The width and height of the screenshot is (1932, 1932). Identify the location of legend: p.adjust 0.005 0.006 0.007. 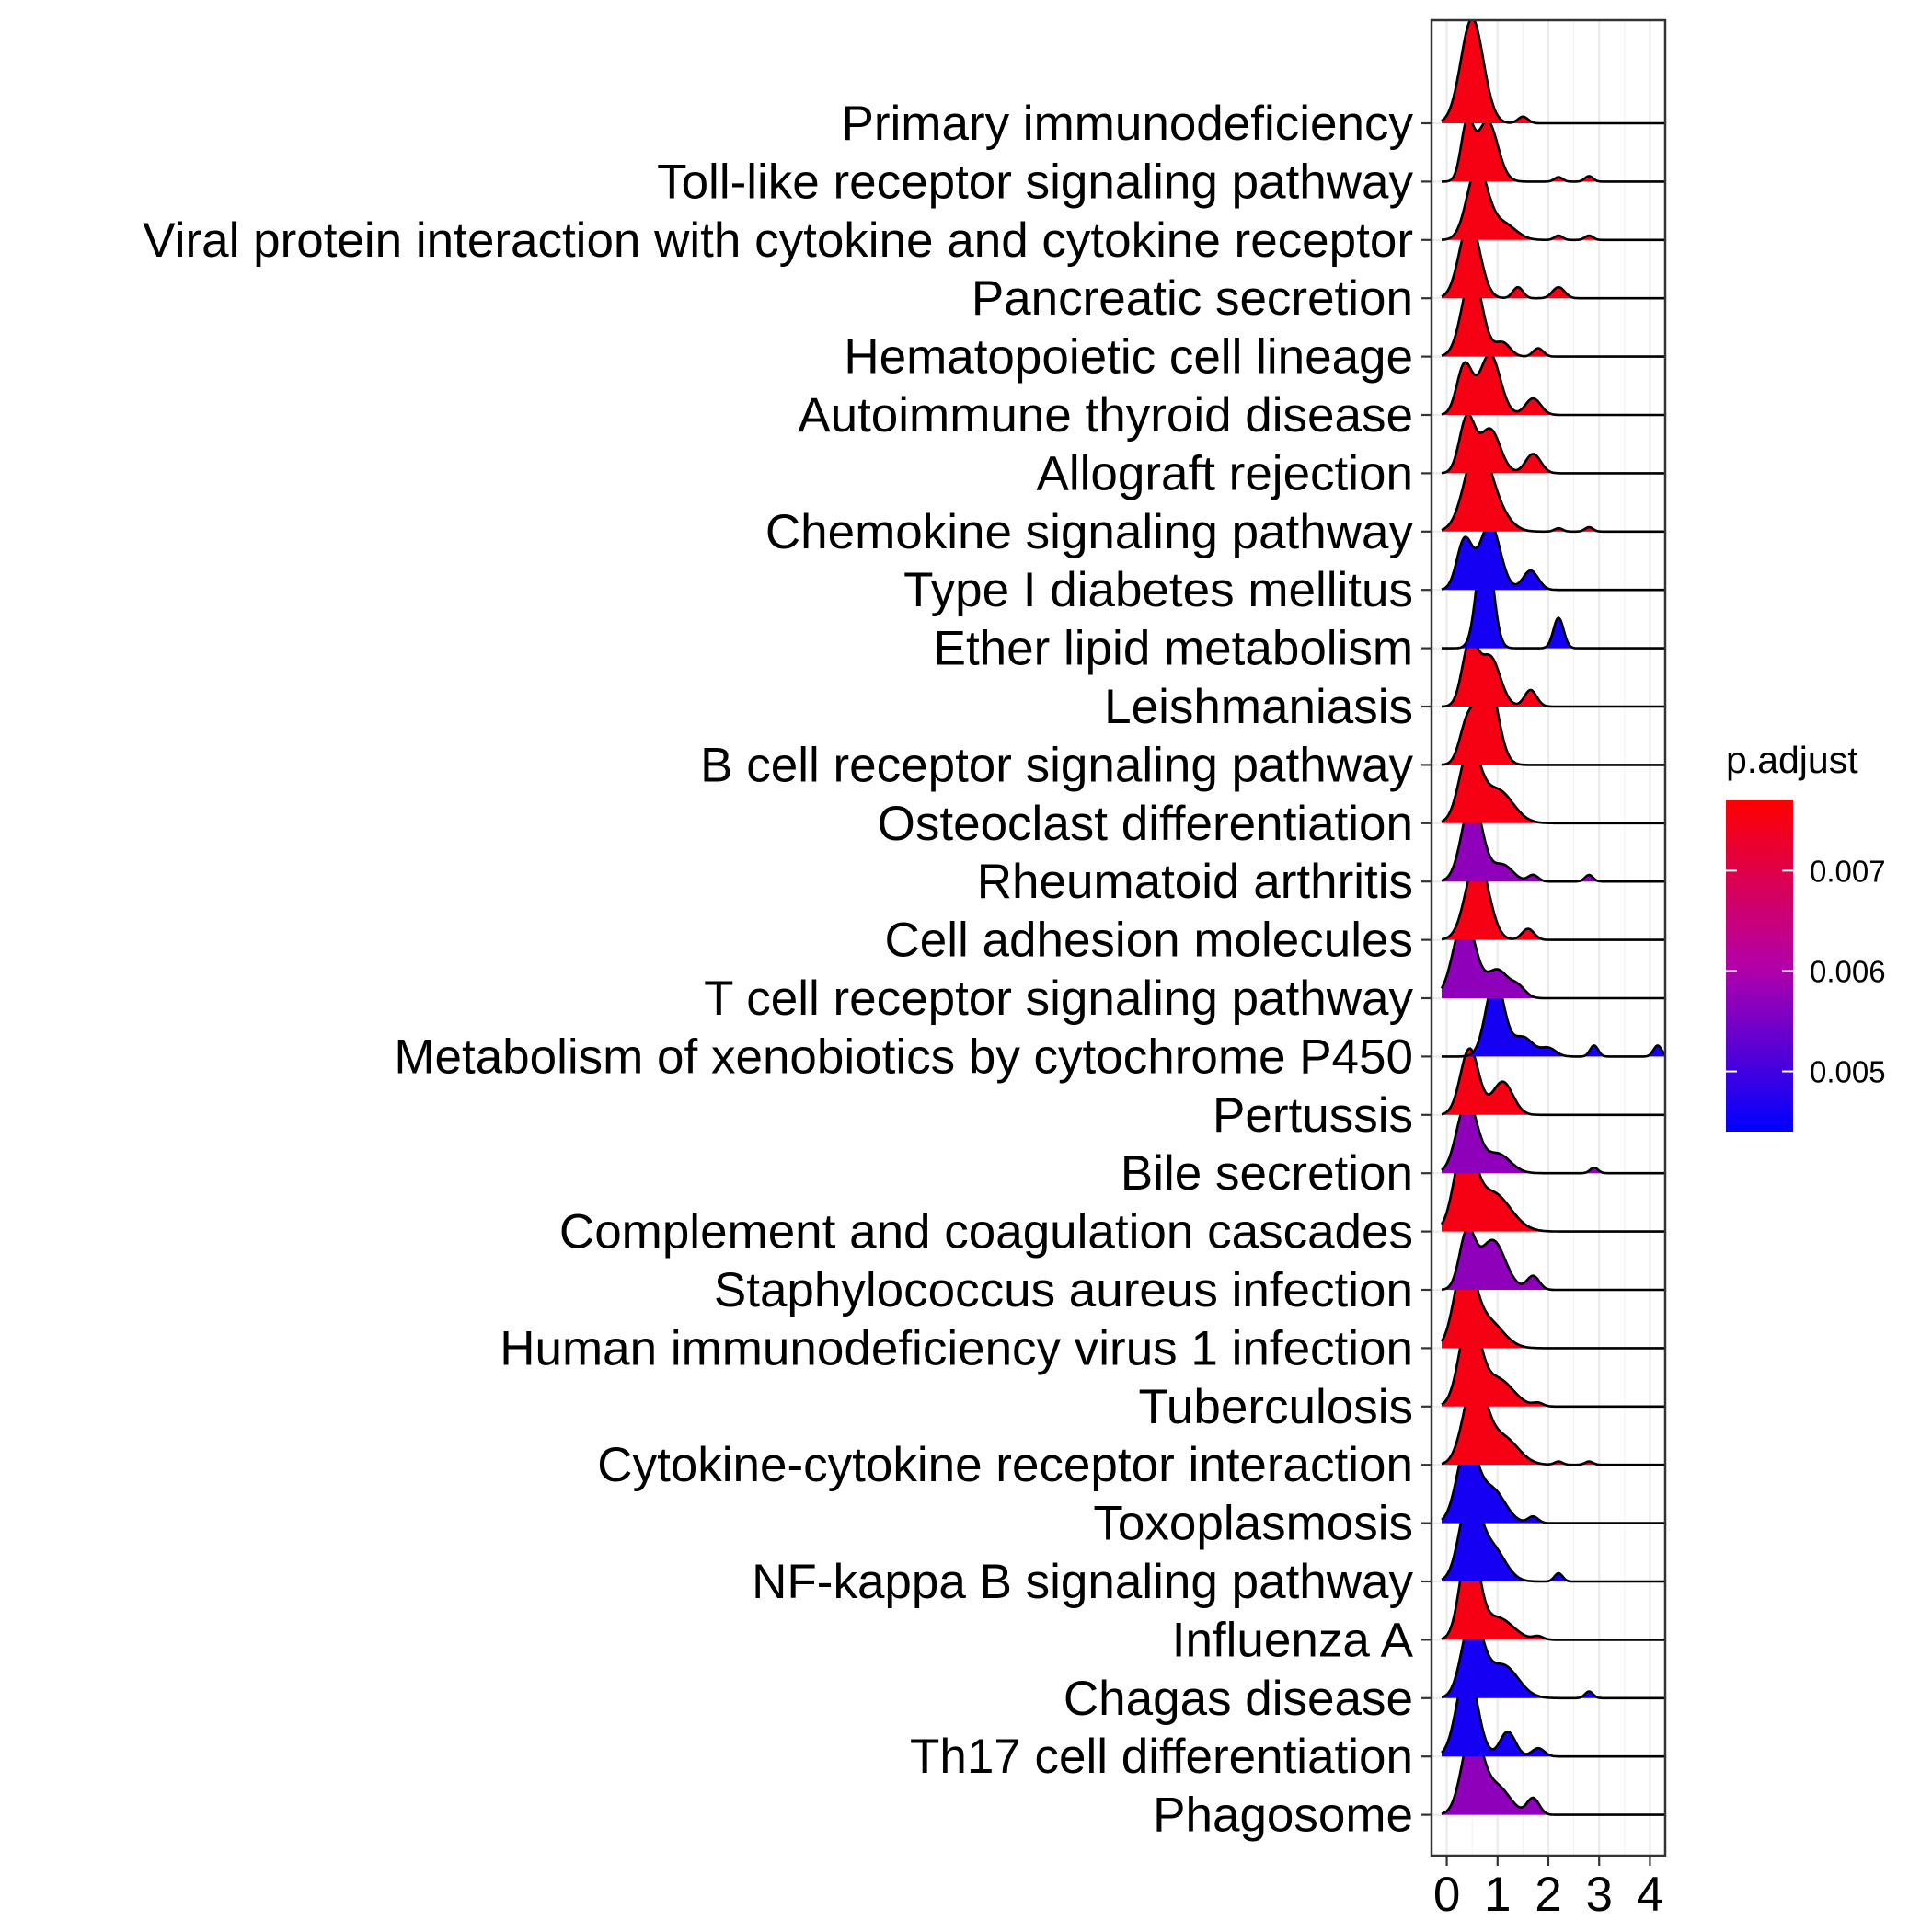
(1806, 935).